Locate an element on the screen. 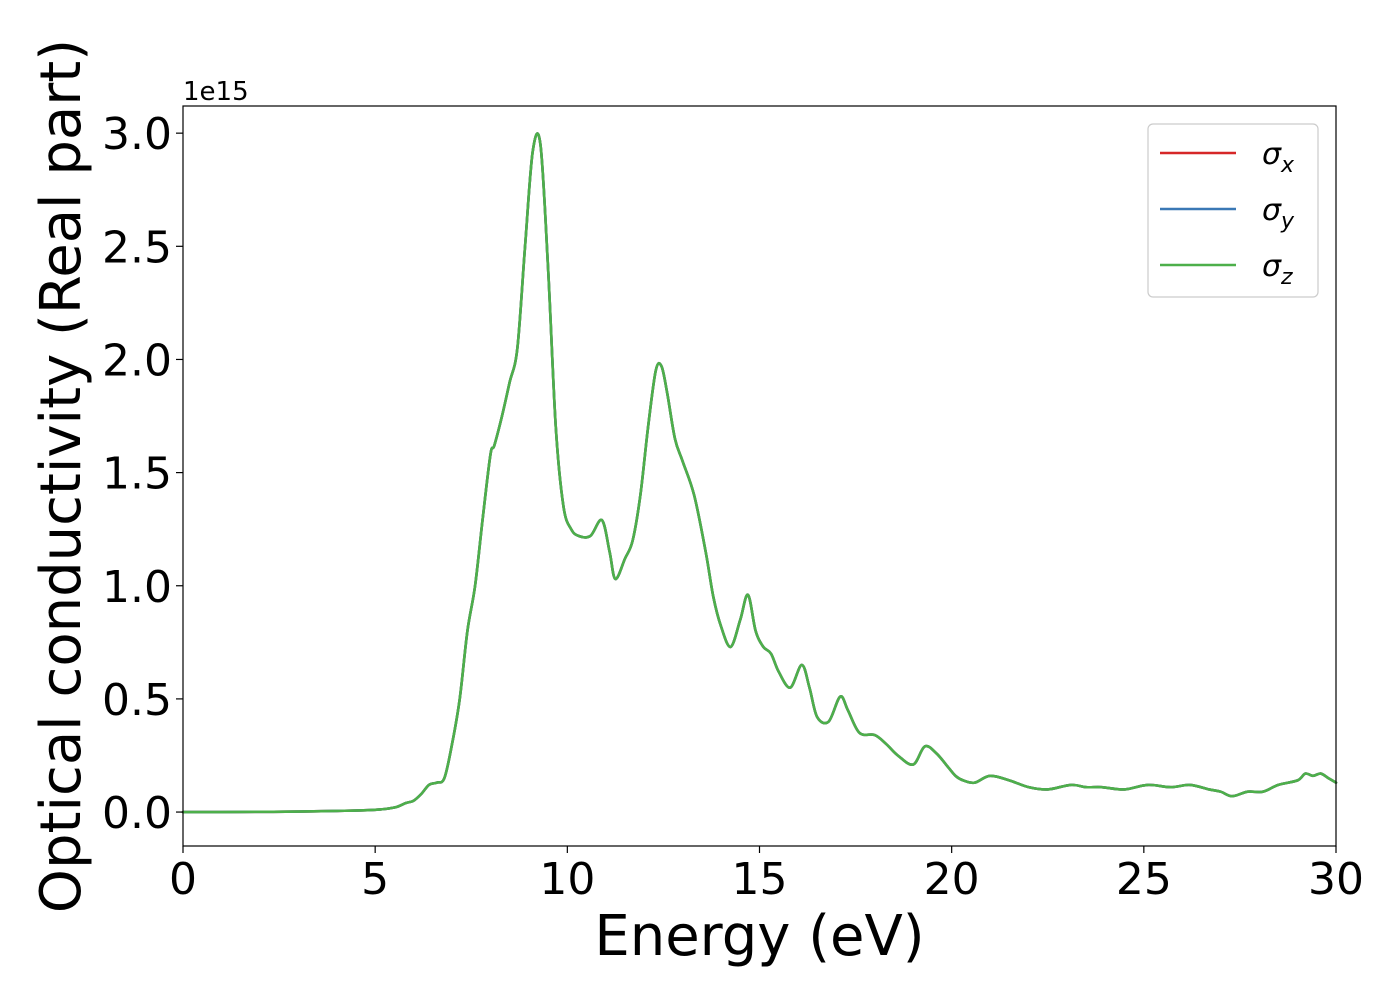 The width and height of the screenshot is (1400, 1000). x-tick-label: 15 is located at coordinates (760, 879).